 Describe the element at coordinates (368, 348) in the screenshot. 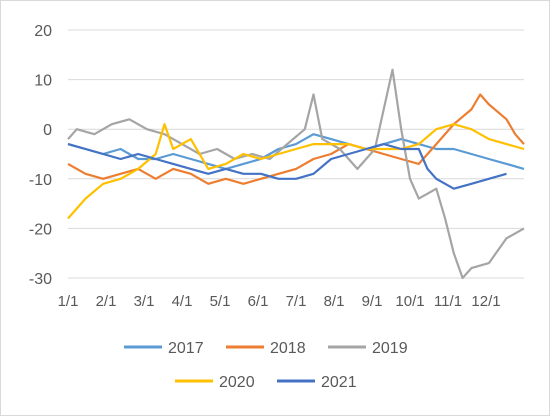

I see `legend-item-2019: 2019` at that location.